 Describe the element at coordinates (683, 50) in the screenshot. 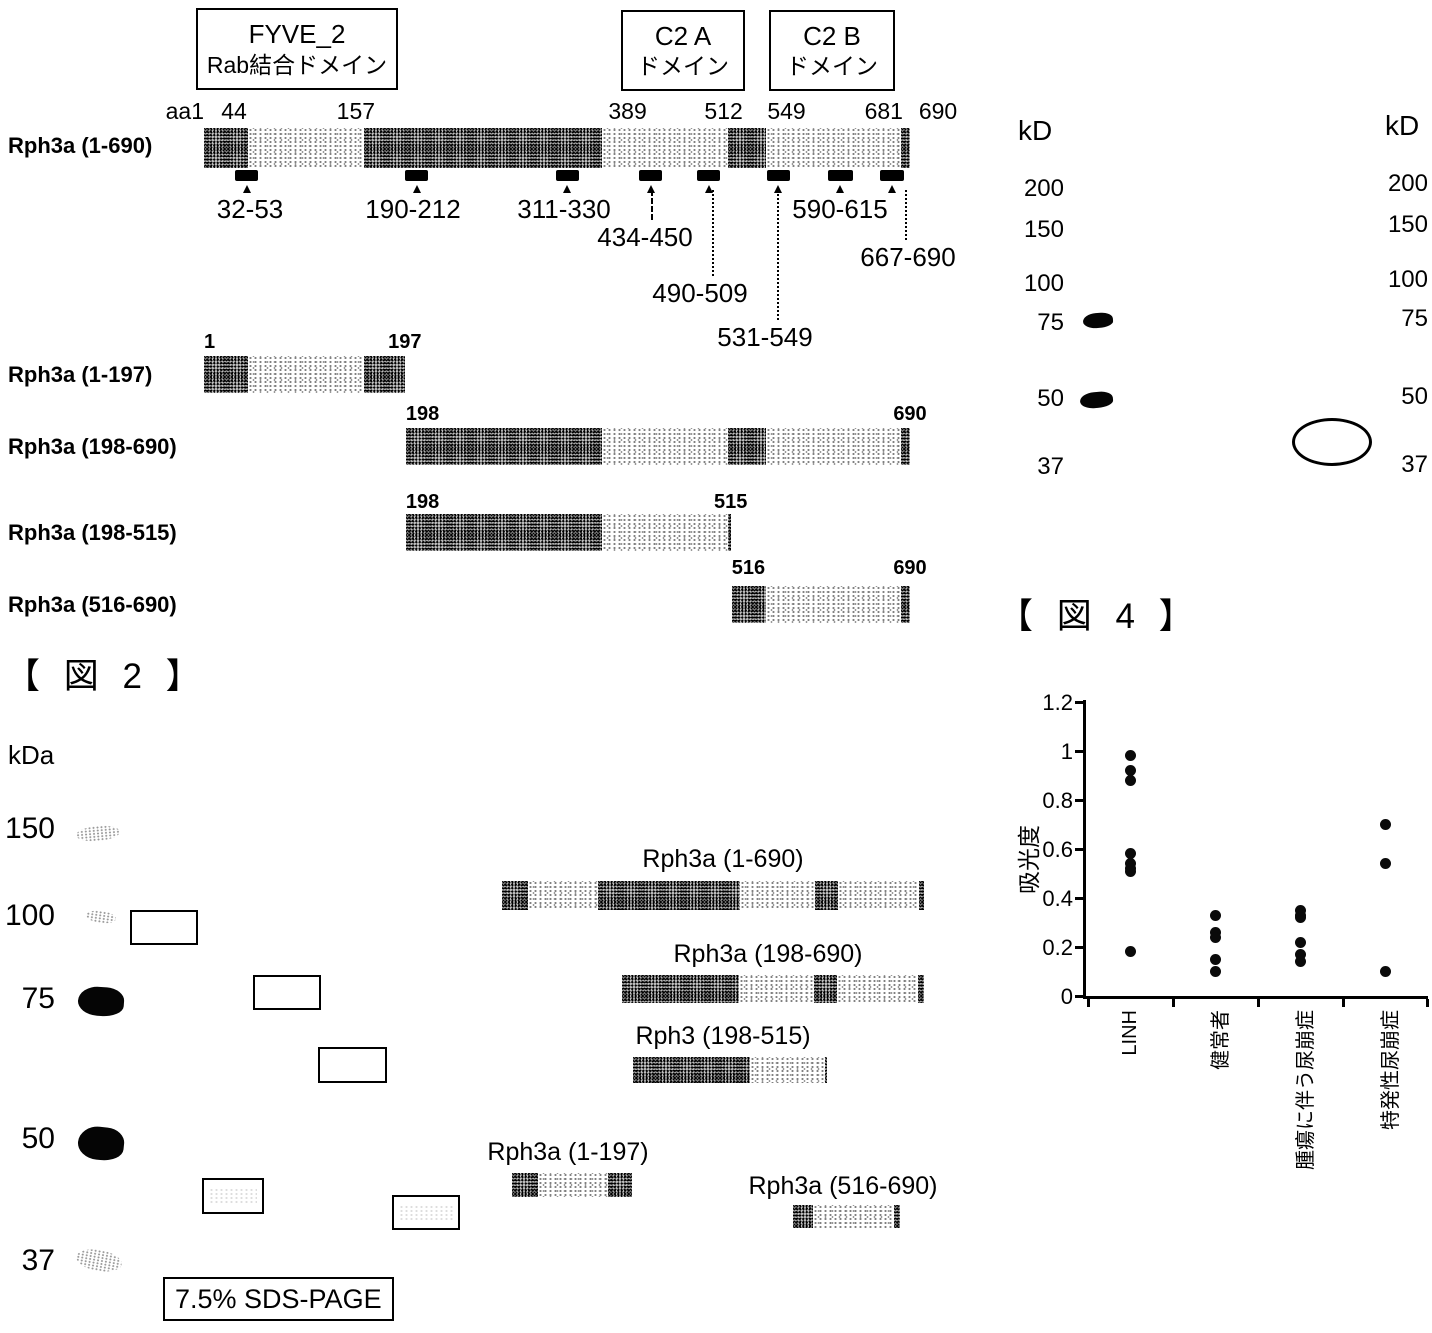

I see `domain-box-c2a: C2 A ドメイン` at that location.